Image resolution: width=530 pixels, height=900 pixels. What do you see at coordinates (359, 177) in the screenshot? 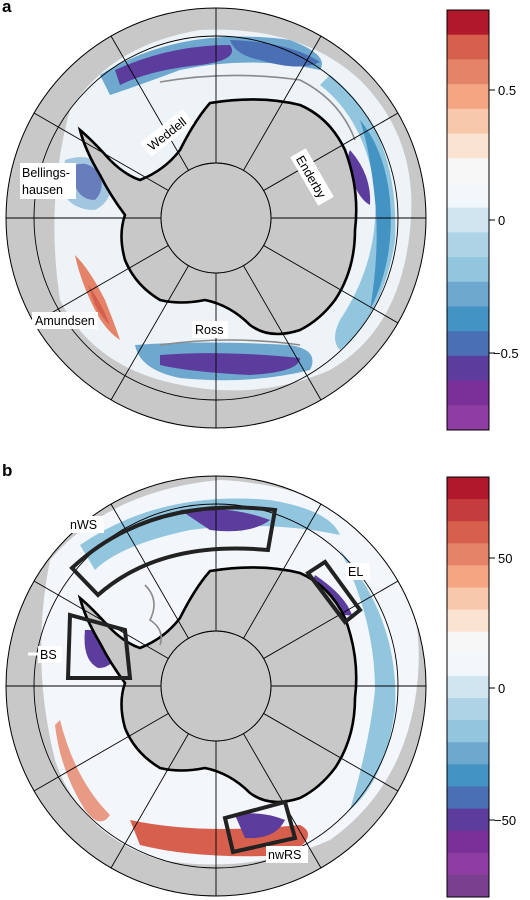
I see `map-a-enderby-core` at bounding box center [359, 177].